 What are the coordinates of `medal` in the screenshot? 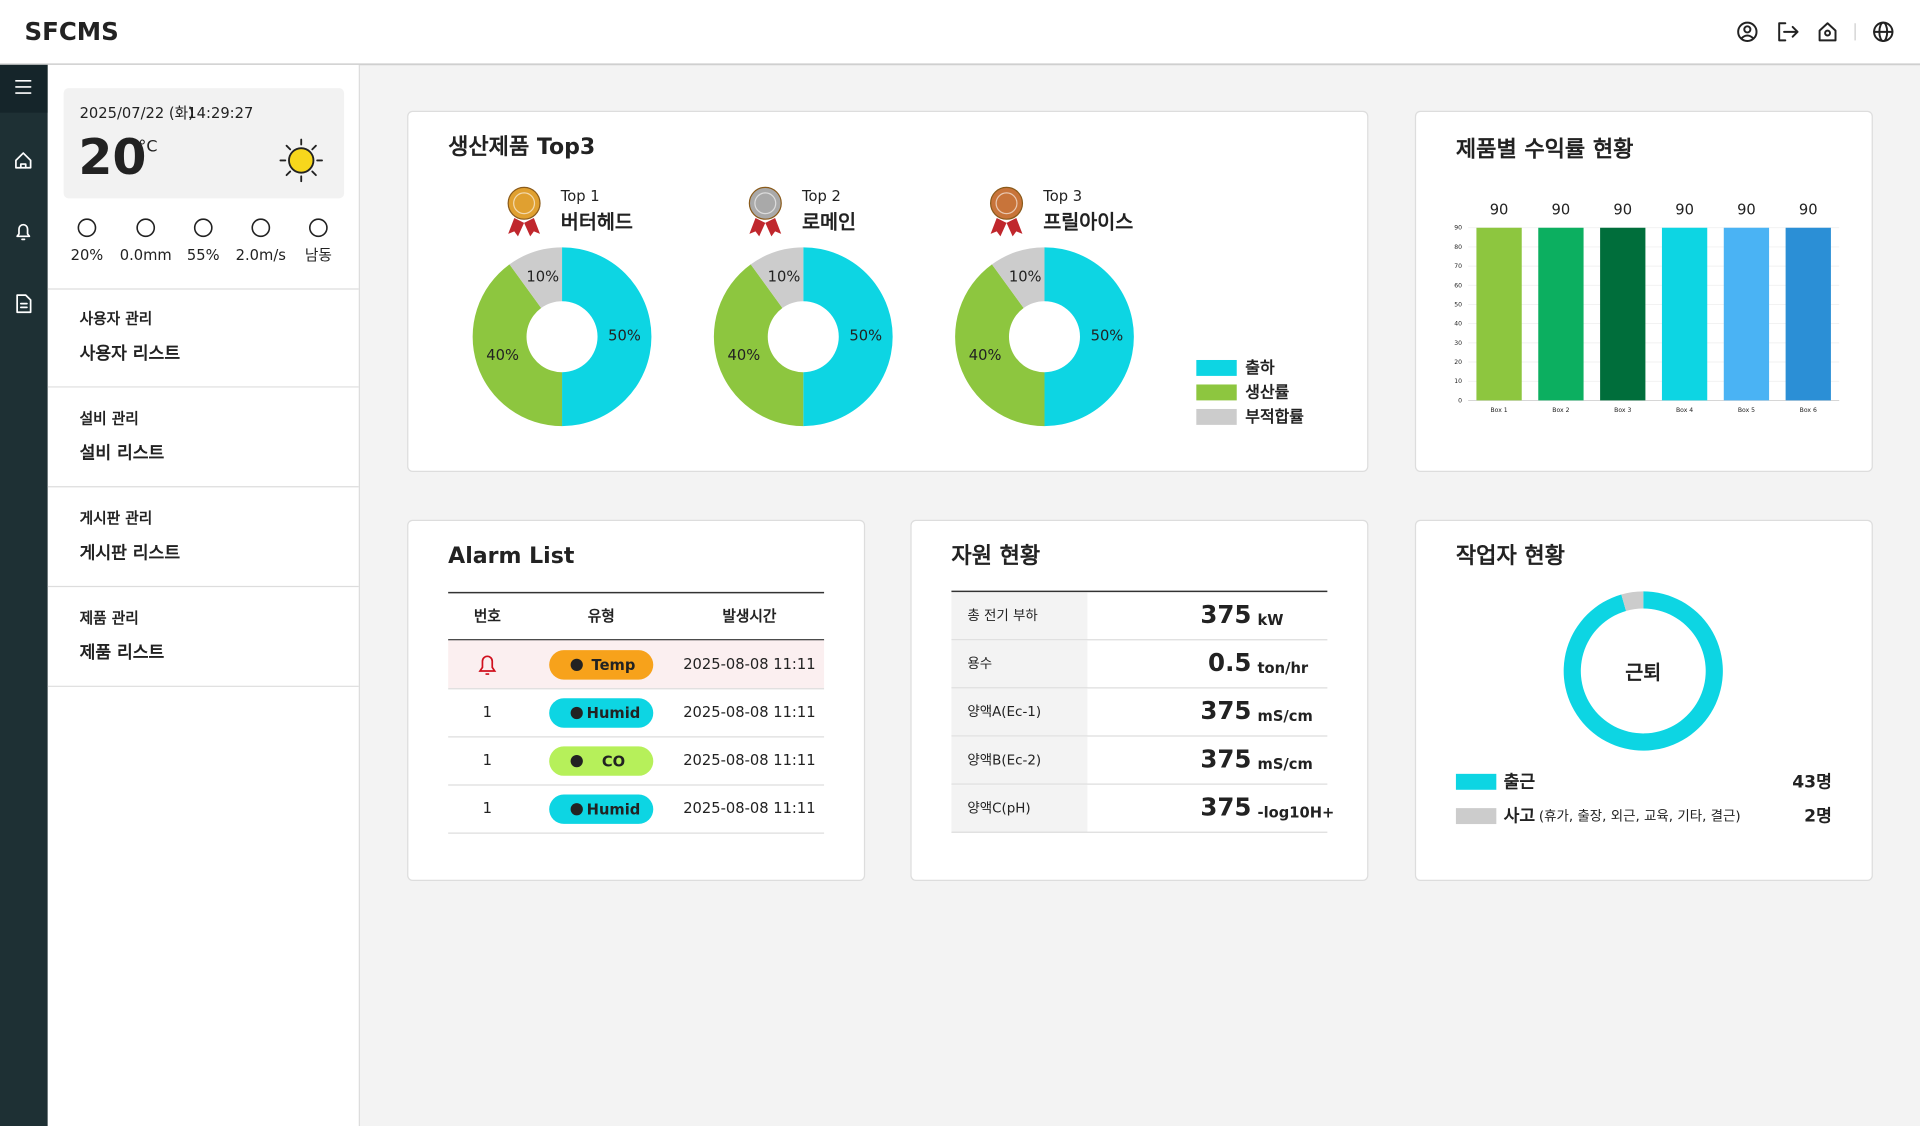 It's located at (1007, 203).